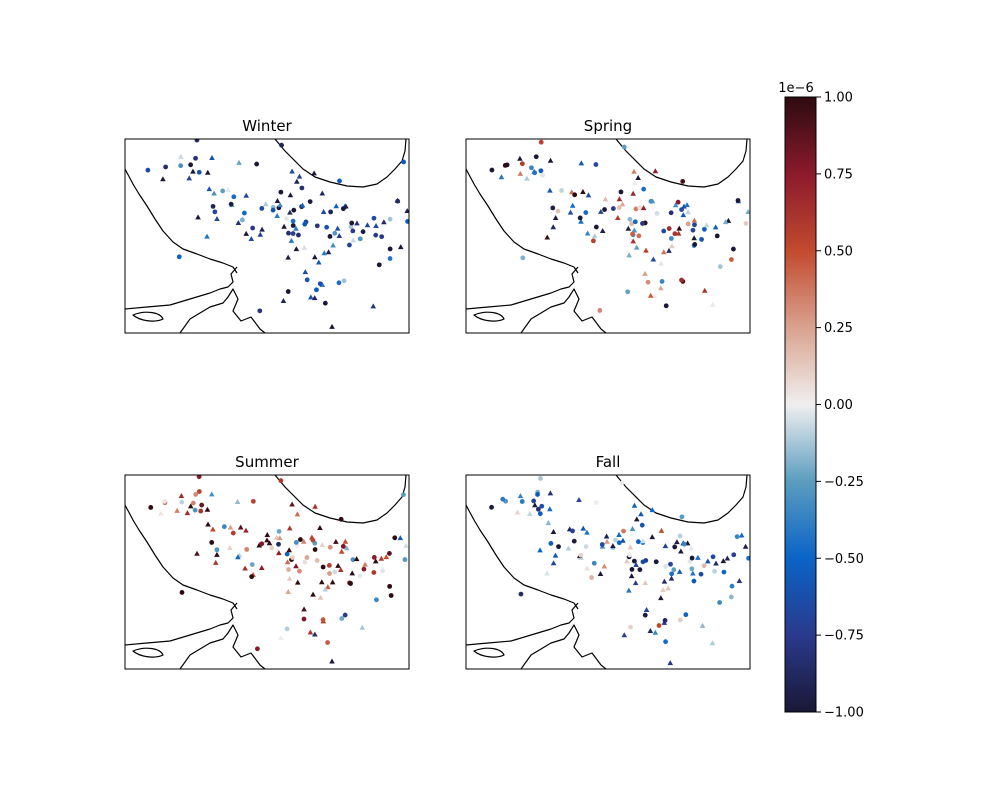  Describe the element at coordinates (838, 174) in the screenshot. I see `colorbar-tick-label: 0.75` at that location.